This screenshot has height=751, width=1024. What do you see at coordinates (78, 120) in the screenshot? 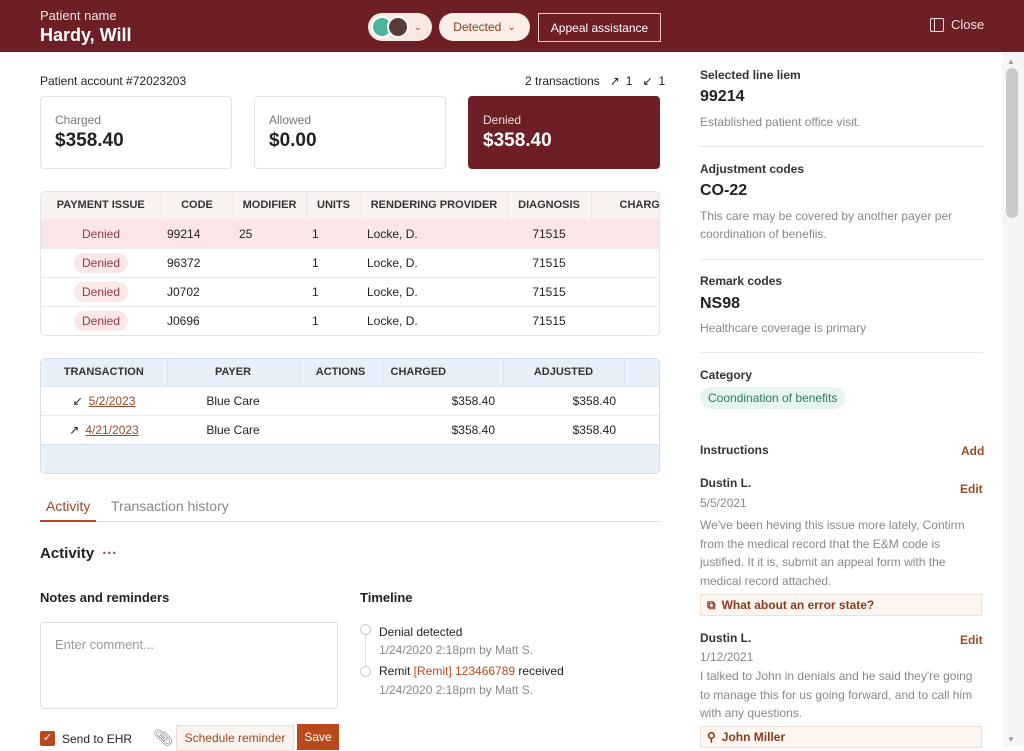
I see `card-label: Charged` at bounding box center [78, 120].